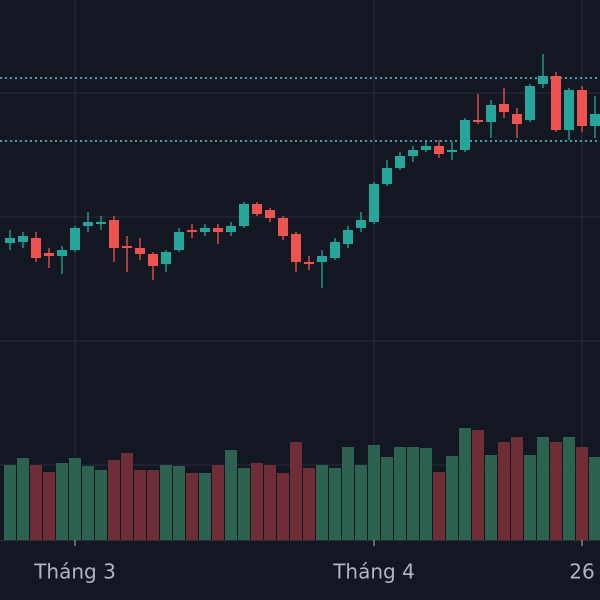 This screenshot has width=600, height=600. I want to click on x-tick-label: 26, so click(581, 572).